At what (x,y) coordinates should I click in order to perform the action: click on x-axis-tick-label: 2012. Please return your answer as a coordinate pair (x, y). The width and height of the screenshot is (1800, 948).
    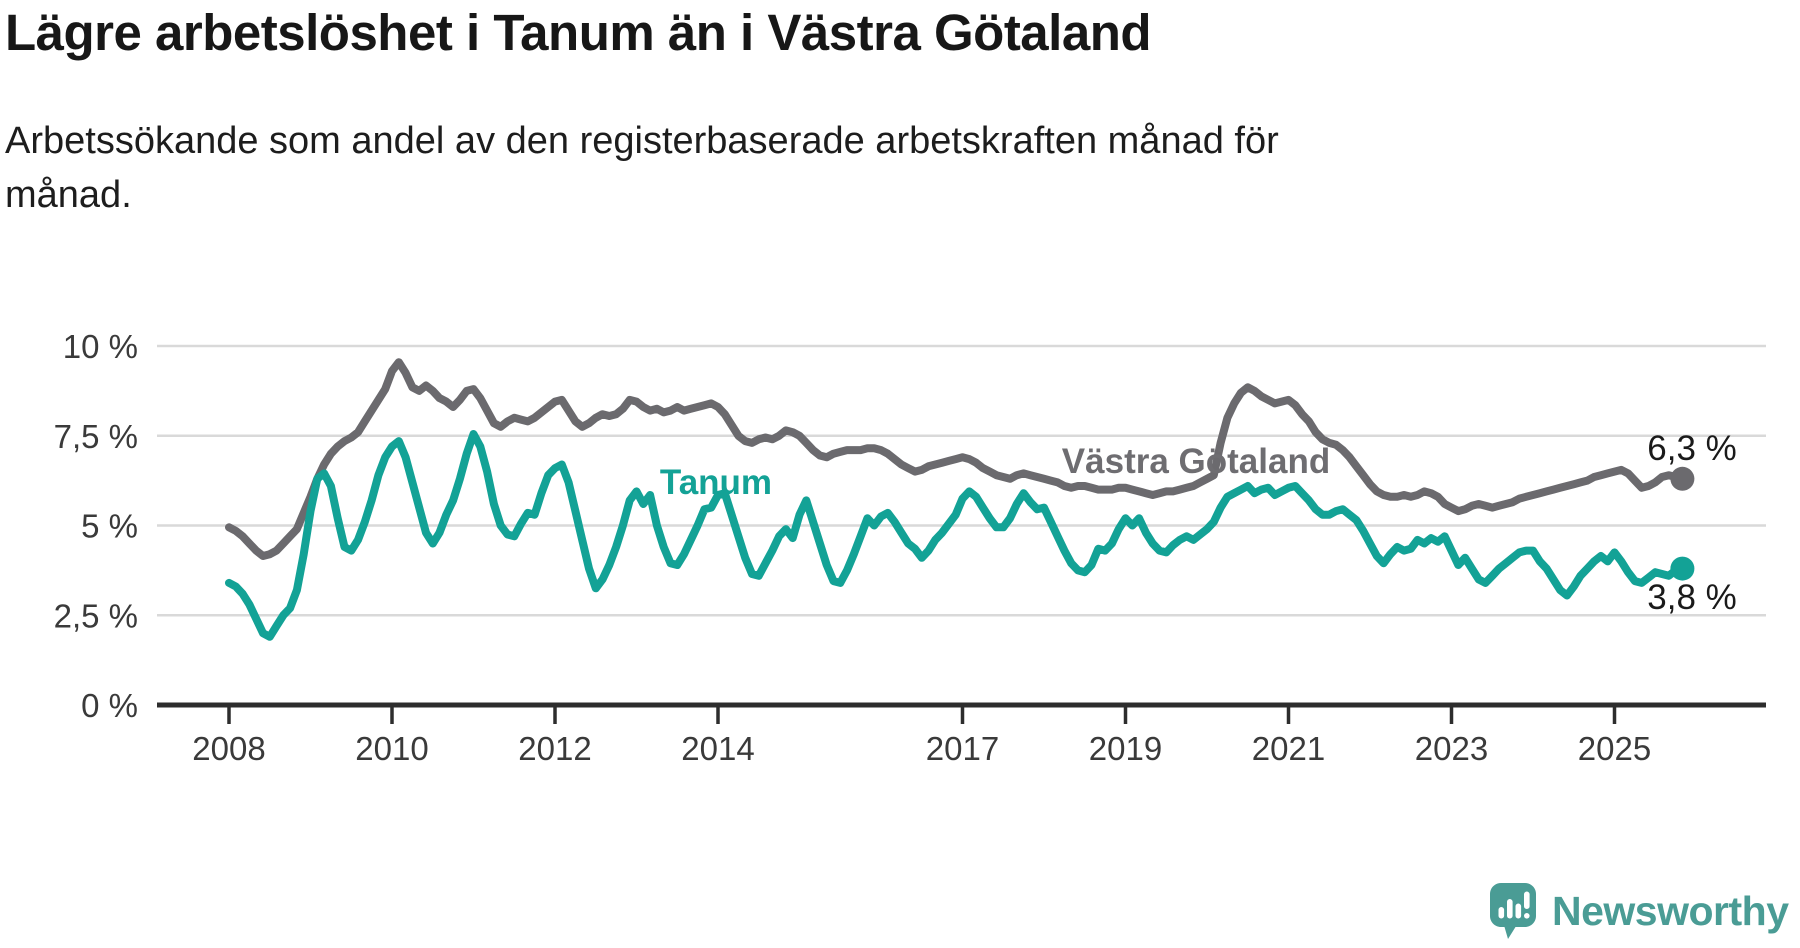
    Looking at the image, I should click on (554, 748).